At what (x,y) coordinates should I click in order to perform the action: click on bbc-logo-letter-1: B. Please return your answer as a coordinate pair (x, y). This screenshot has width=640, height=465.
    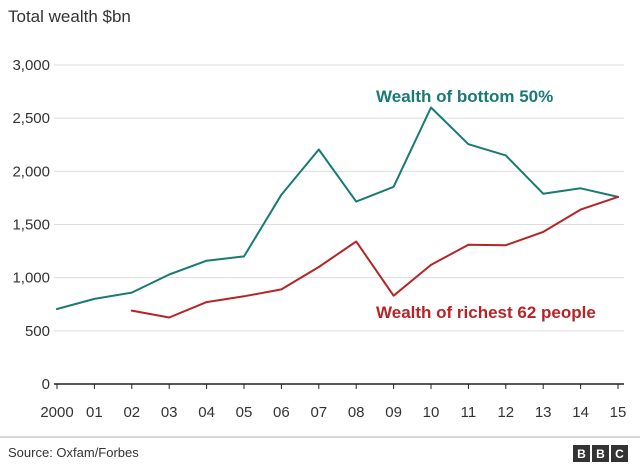
    Looking at the image, I should click on (581, 454).